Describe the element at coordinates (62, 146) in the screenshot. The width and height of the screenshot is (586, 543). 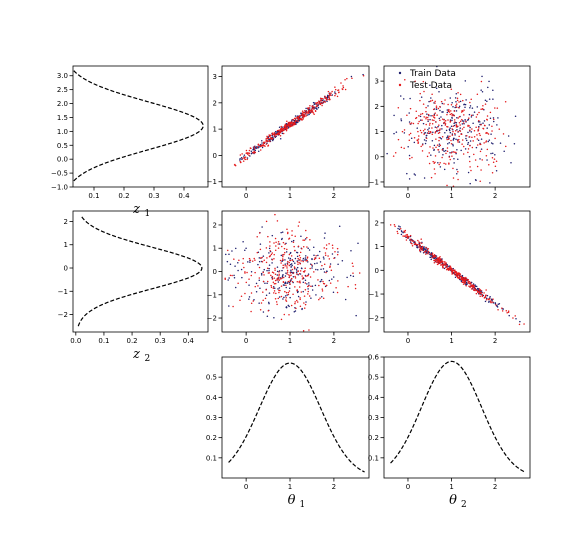
I see `y-tick-label: 0.5` at that location.